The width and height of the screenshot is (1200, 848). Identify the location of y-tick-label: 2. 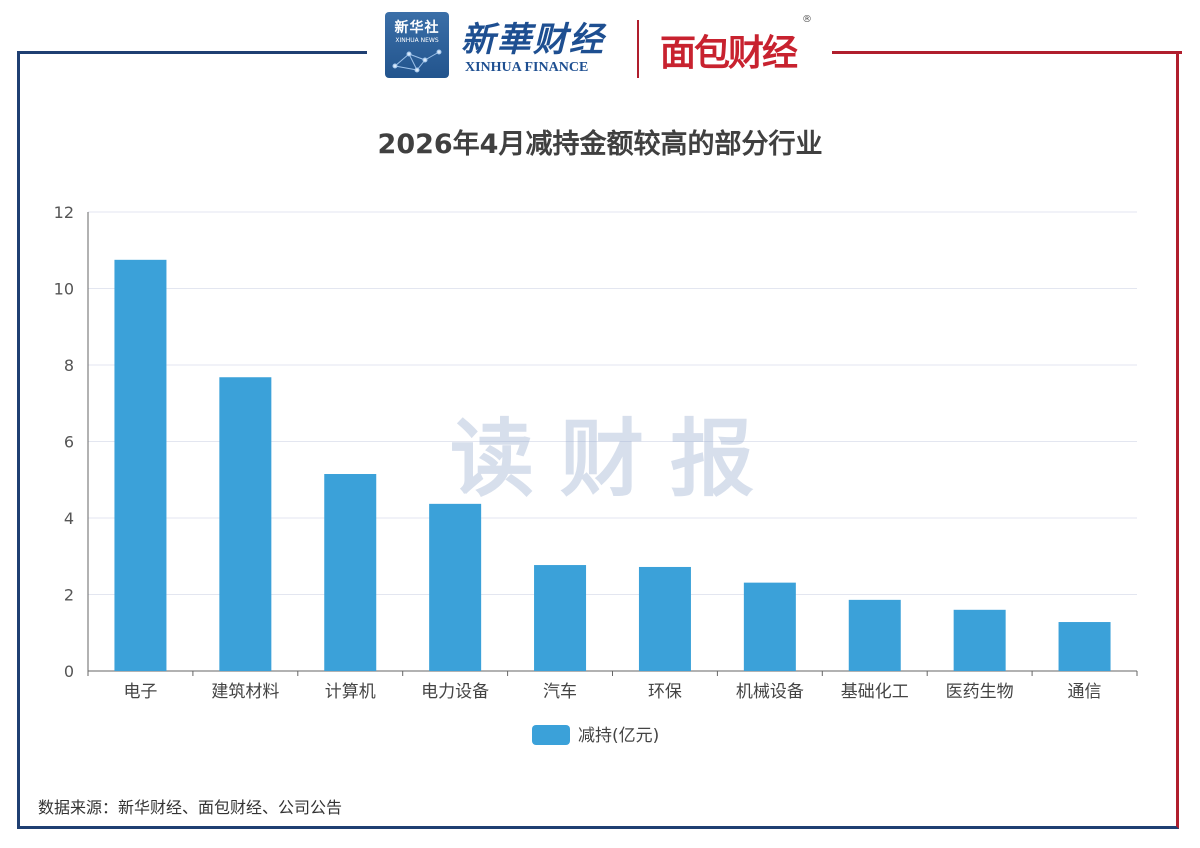
(69, 595).